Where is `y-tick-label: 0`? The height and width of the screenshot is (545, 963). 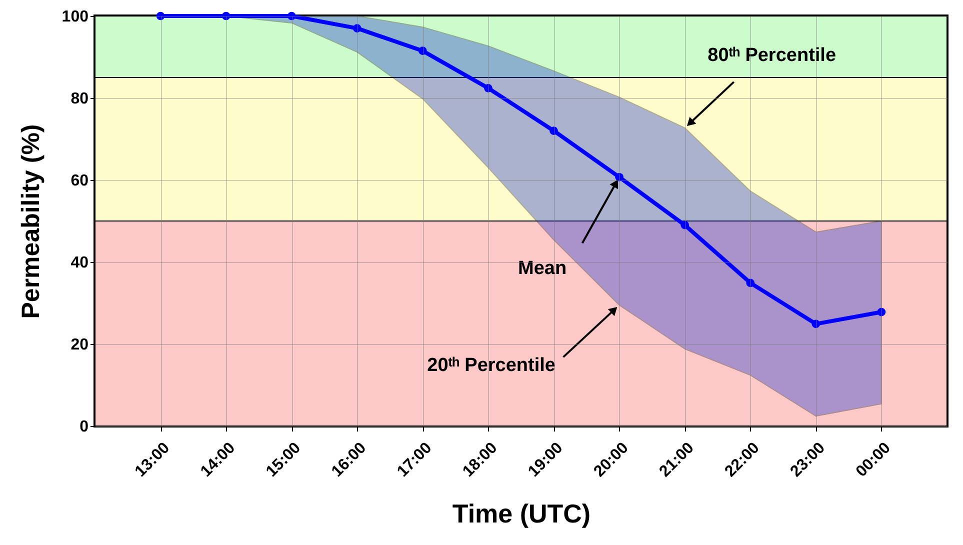
y-tick-label: 0 is located at coordinates (84, 427).